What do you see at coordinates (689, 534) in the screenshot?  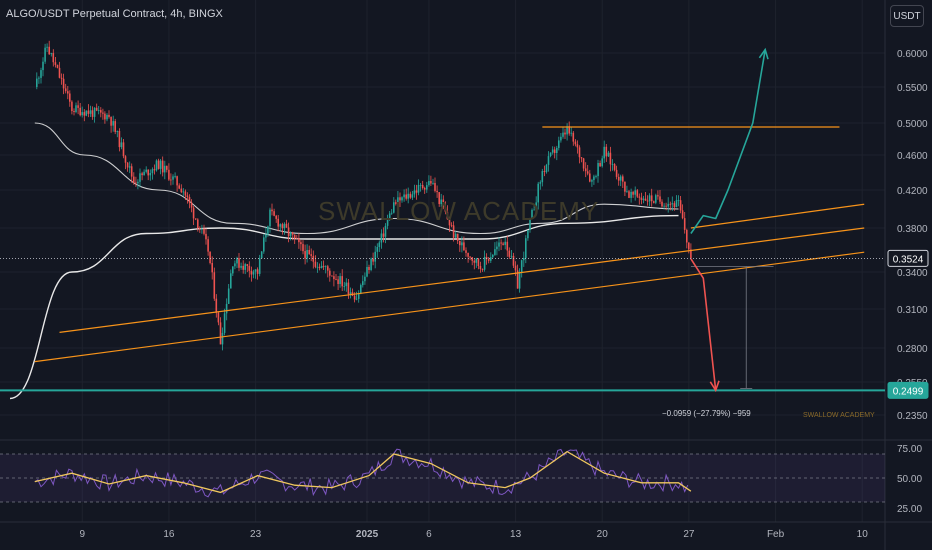 I see `time-tick-label: 27` at bounding box center [689, 534].